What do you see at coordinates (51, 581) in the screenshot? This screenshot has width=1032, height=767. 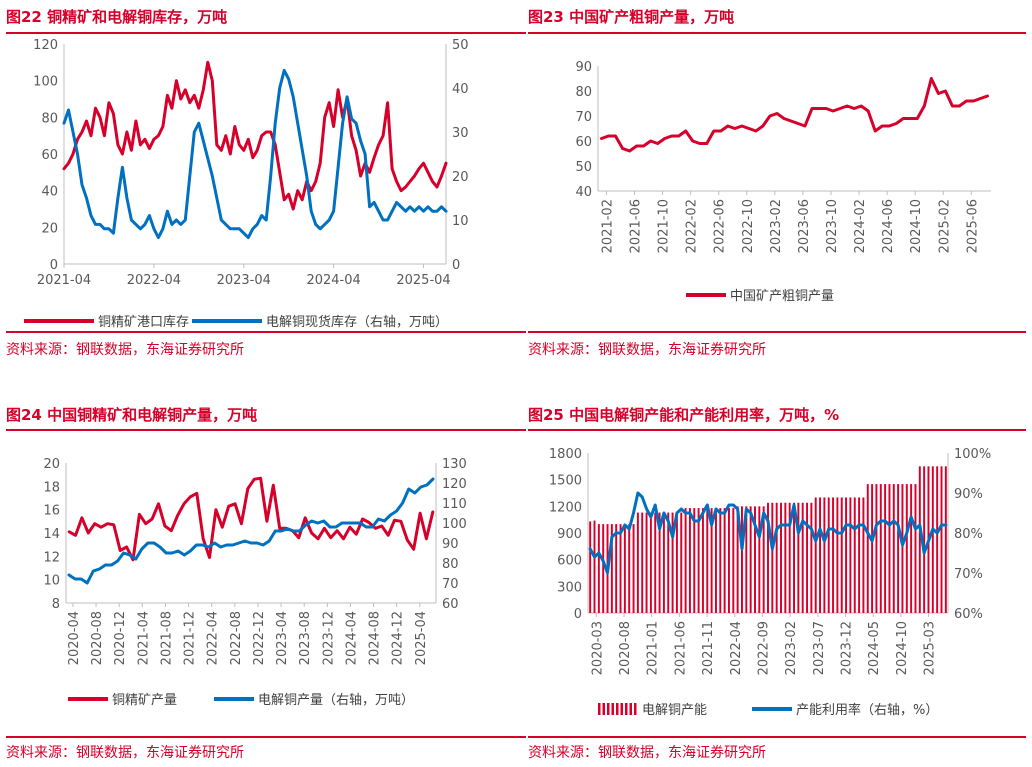 I see `y-tick-label: 10` at bounding box center [51, 581].